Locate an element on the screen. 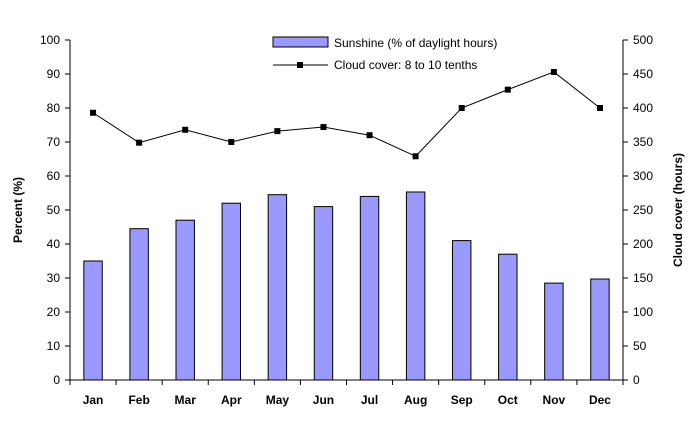  bar-may is located at coordinates (277, 287).